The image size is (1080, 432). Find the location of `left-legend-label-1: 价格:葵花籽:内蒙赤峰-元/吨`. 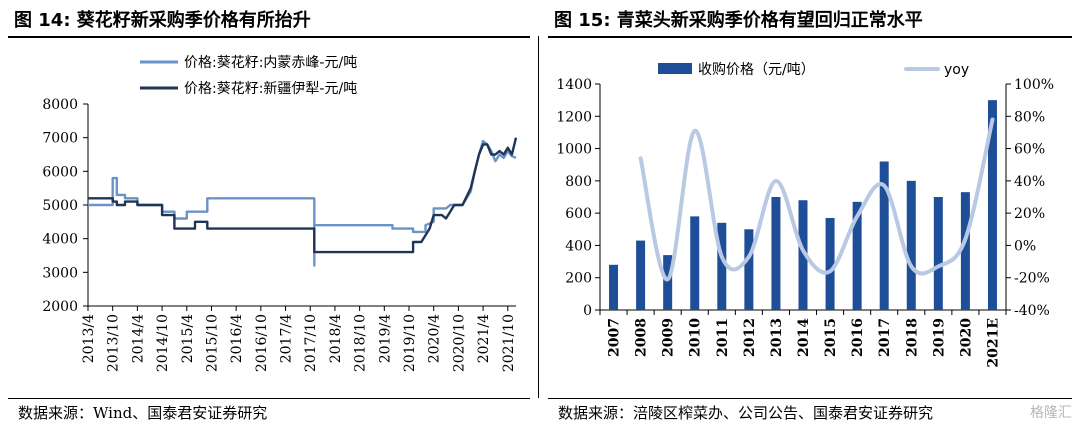

left-legend-label-1: 价格:葵花籽:内蒙赤峰-元/吨 is located at coordinates (270, 63).